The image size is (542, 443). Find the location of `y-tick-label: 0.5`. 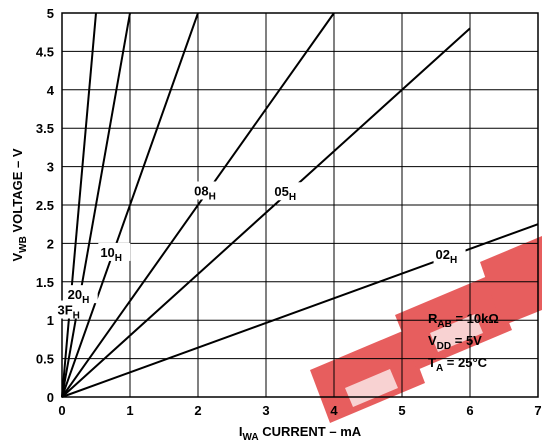

y-tick-label: 0.5 is located at coordinates (45, 359).